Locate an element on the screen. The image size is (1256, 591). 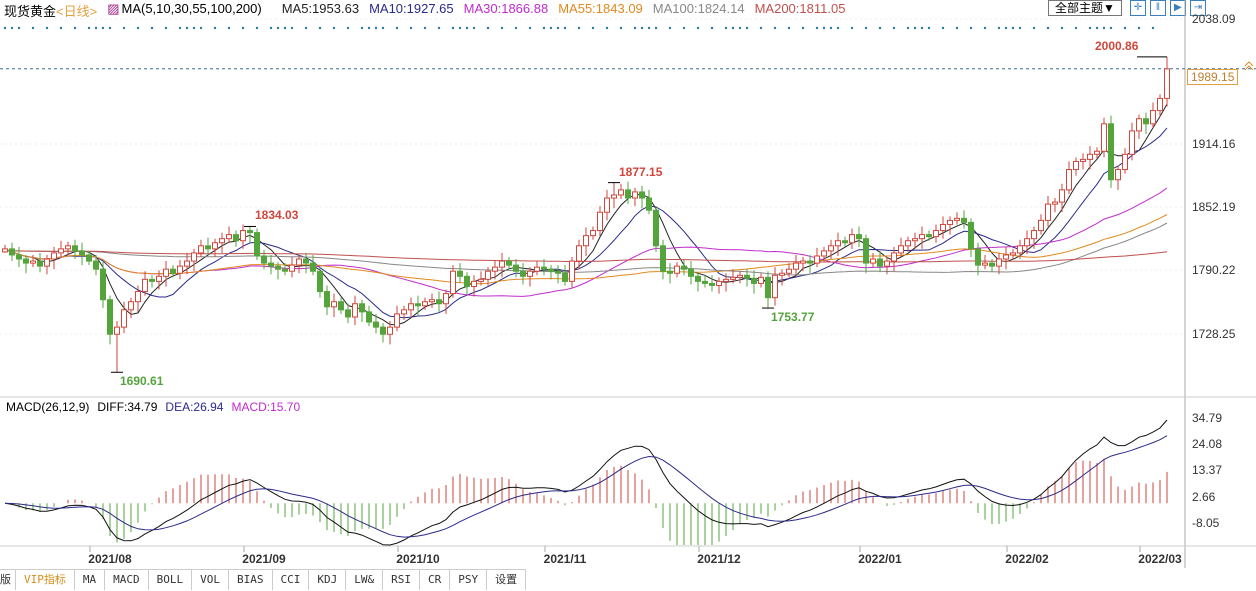
symbol-name: 现货黄金 is located at coordinates (30, 11).